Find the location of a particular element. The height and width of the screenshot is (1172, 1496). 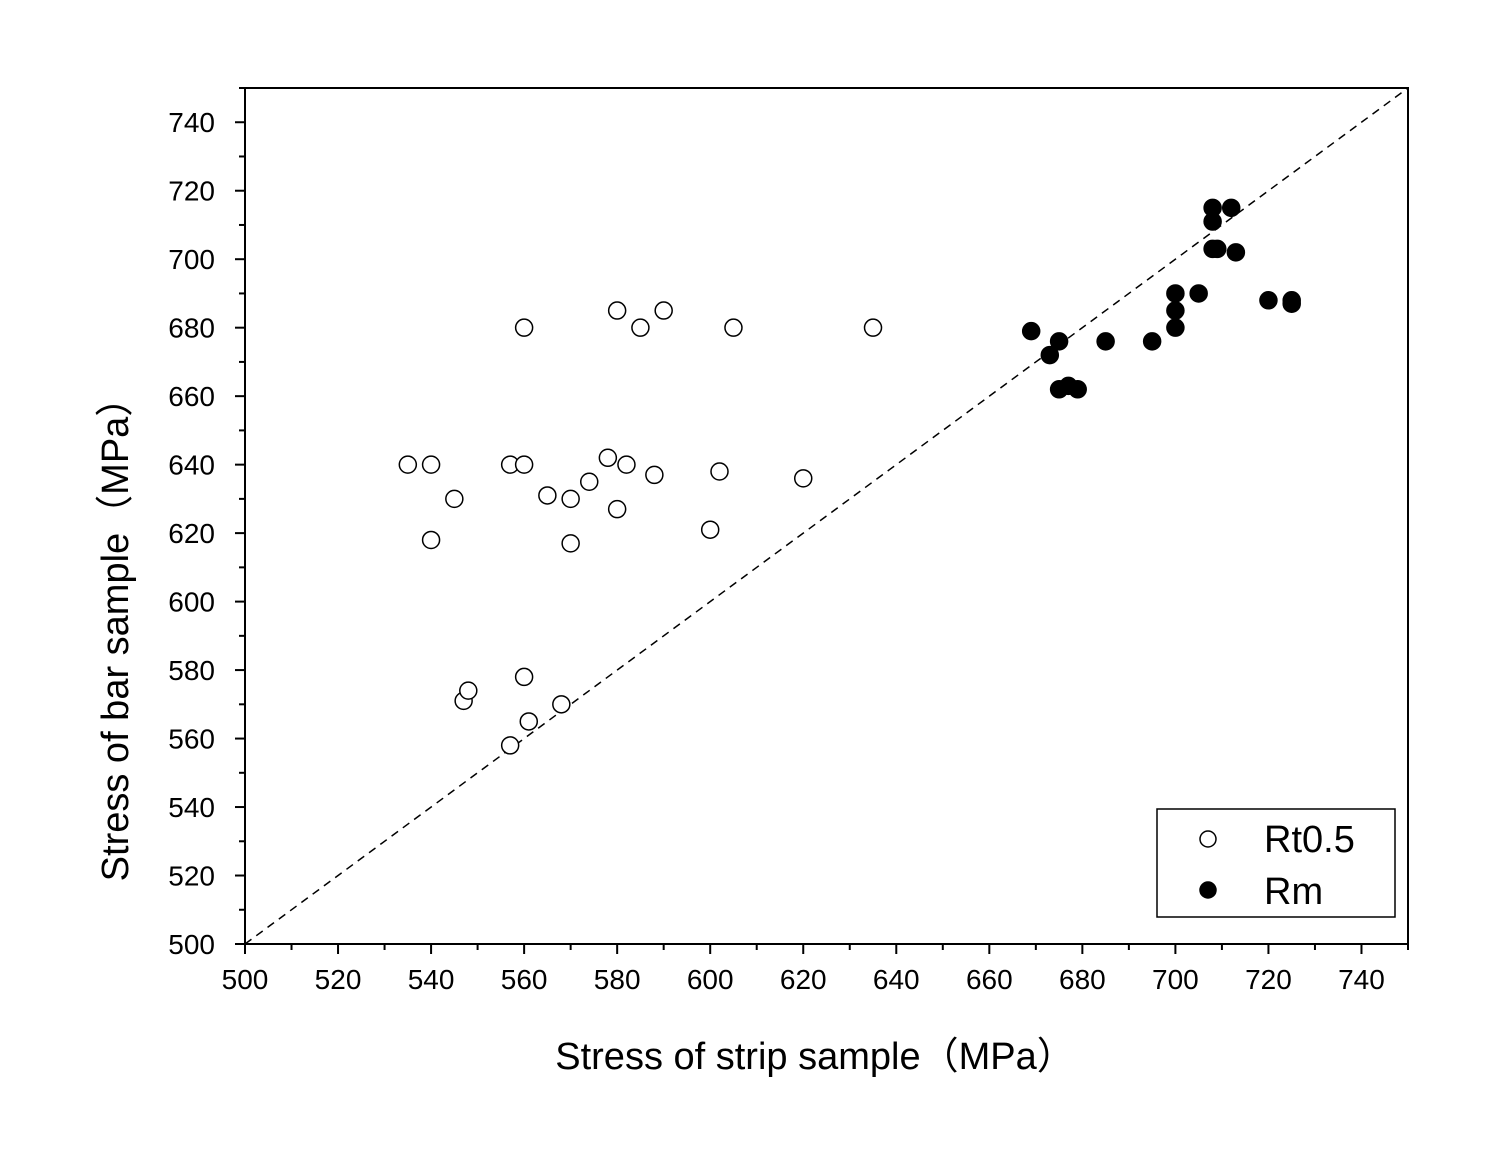

y-tick-label: 620 is located at coordinates (191, 533).